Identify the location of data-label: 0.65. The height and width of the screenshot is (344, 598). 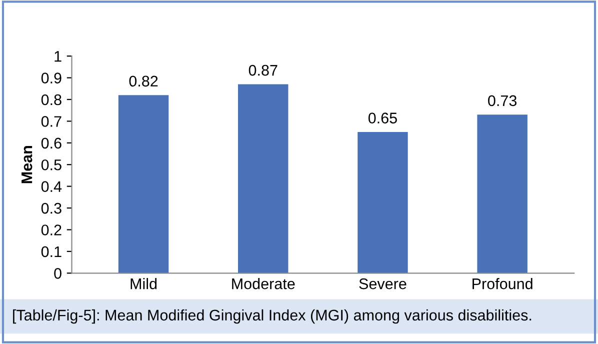
(382, 118).